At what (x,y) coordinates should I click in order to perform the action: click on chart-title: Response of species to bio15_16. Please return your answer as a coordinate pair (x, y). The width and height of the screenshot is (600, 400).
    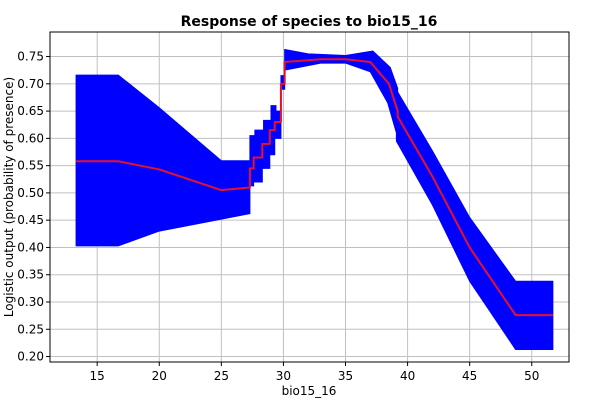
    Looking at the image, I should click on (309, 22).